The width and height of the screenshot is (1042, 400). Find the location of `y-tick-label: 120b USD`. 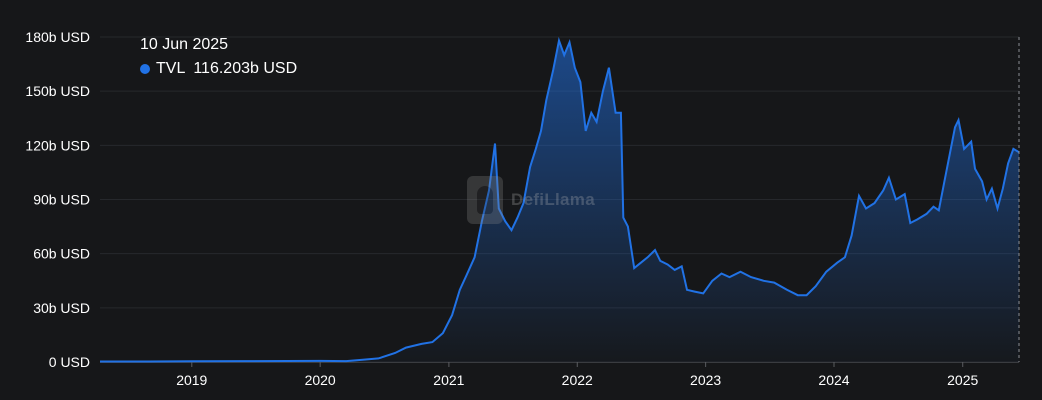

y-tick-label: 120b USD is located at coordinates (57, 145).